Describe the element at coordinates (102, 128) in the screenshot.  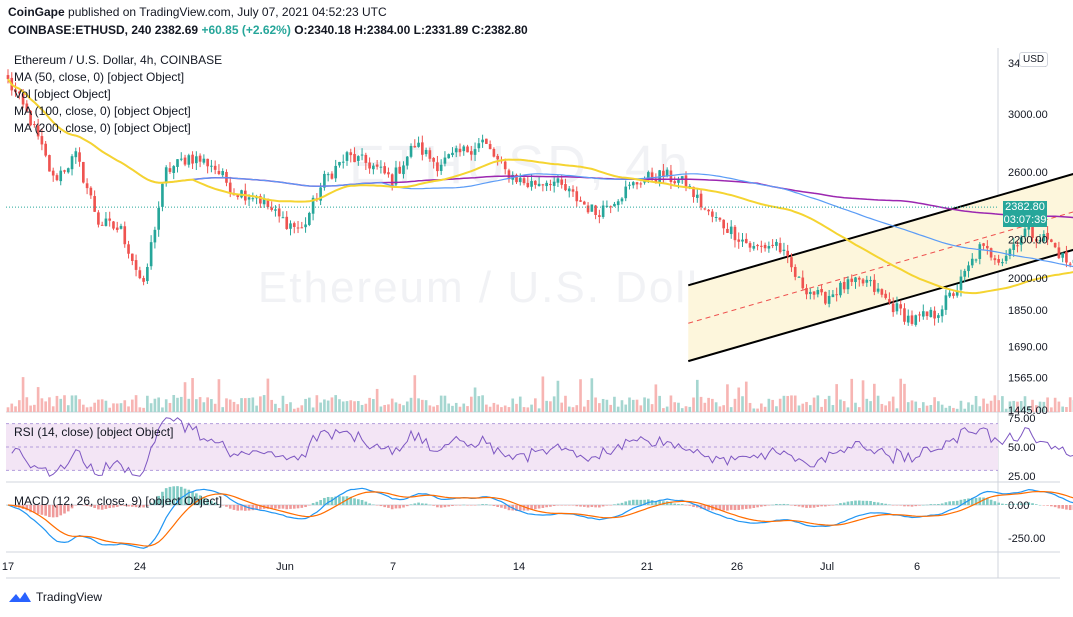
I see `legend-ma200: MA (200, close, 0) [object Object]` at that location.